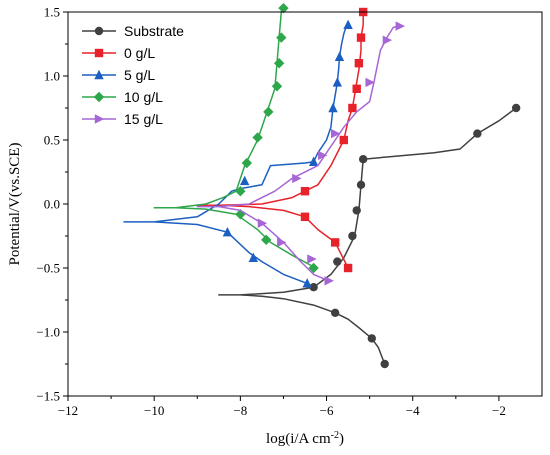 The width and height of the screenshot is (550, 455). Describe the element at coordinates (48, 332) in the screenshot. I see `y-tick-label: −1.0` at that location.